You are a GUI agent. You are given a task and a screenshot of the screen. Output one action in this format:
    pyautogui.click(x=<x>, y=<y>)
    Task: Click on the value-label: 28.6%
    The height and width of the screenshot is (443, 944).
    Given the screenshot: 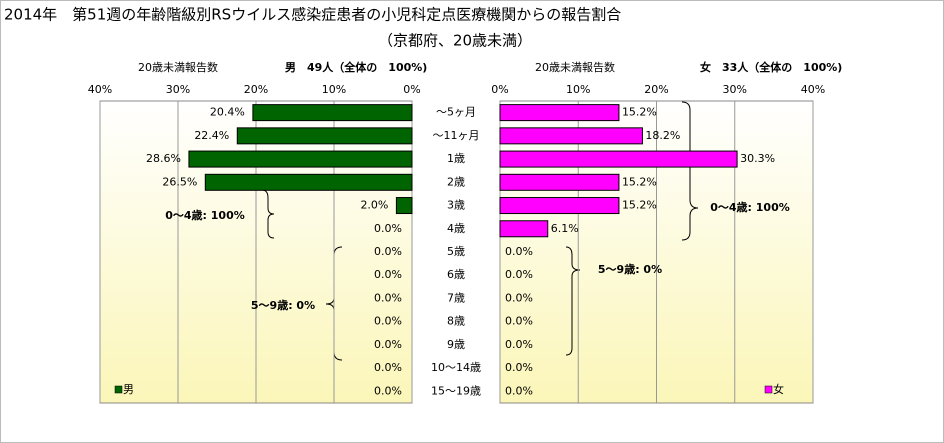 What is the action you would take?
    pyautogui.click(x=163, y=158)
    